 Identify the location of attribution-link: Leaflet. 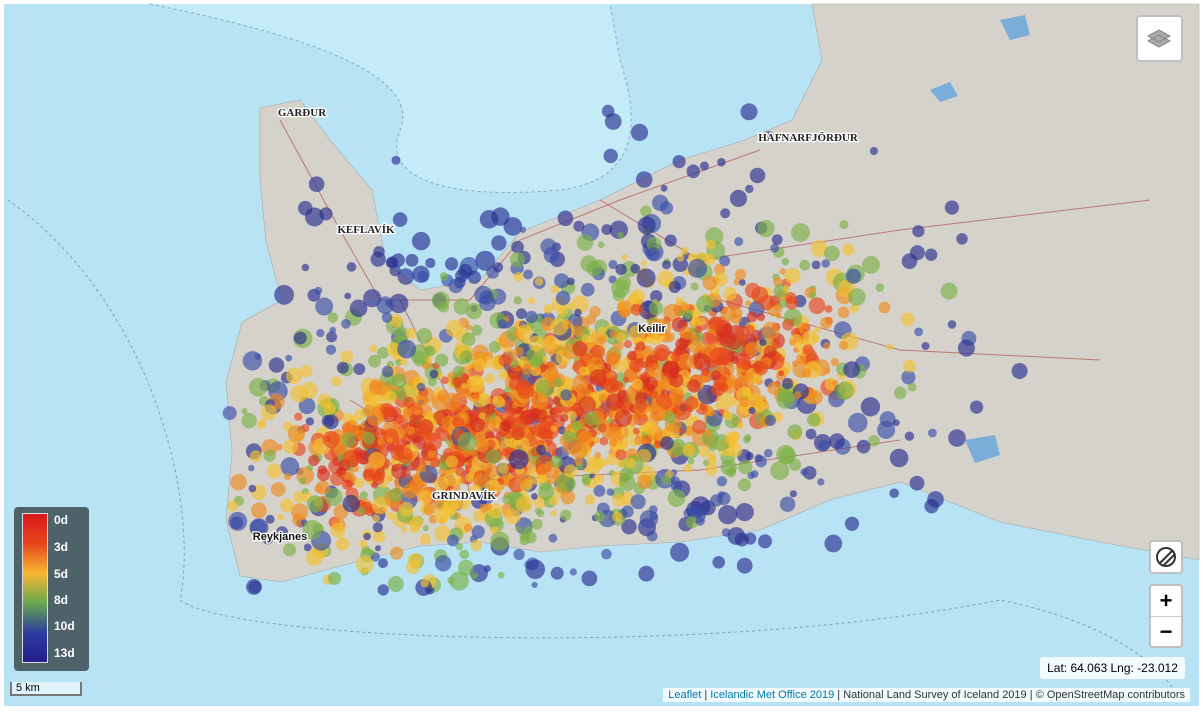
(685, 695).